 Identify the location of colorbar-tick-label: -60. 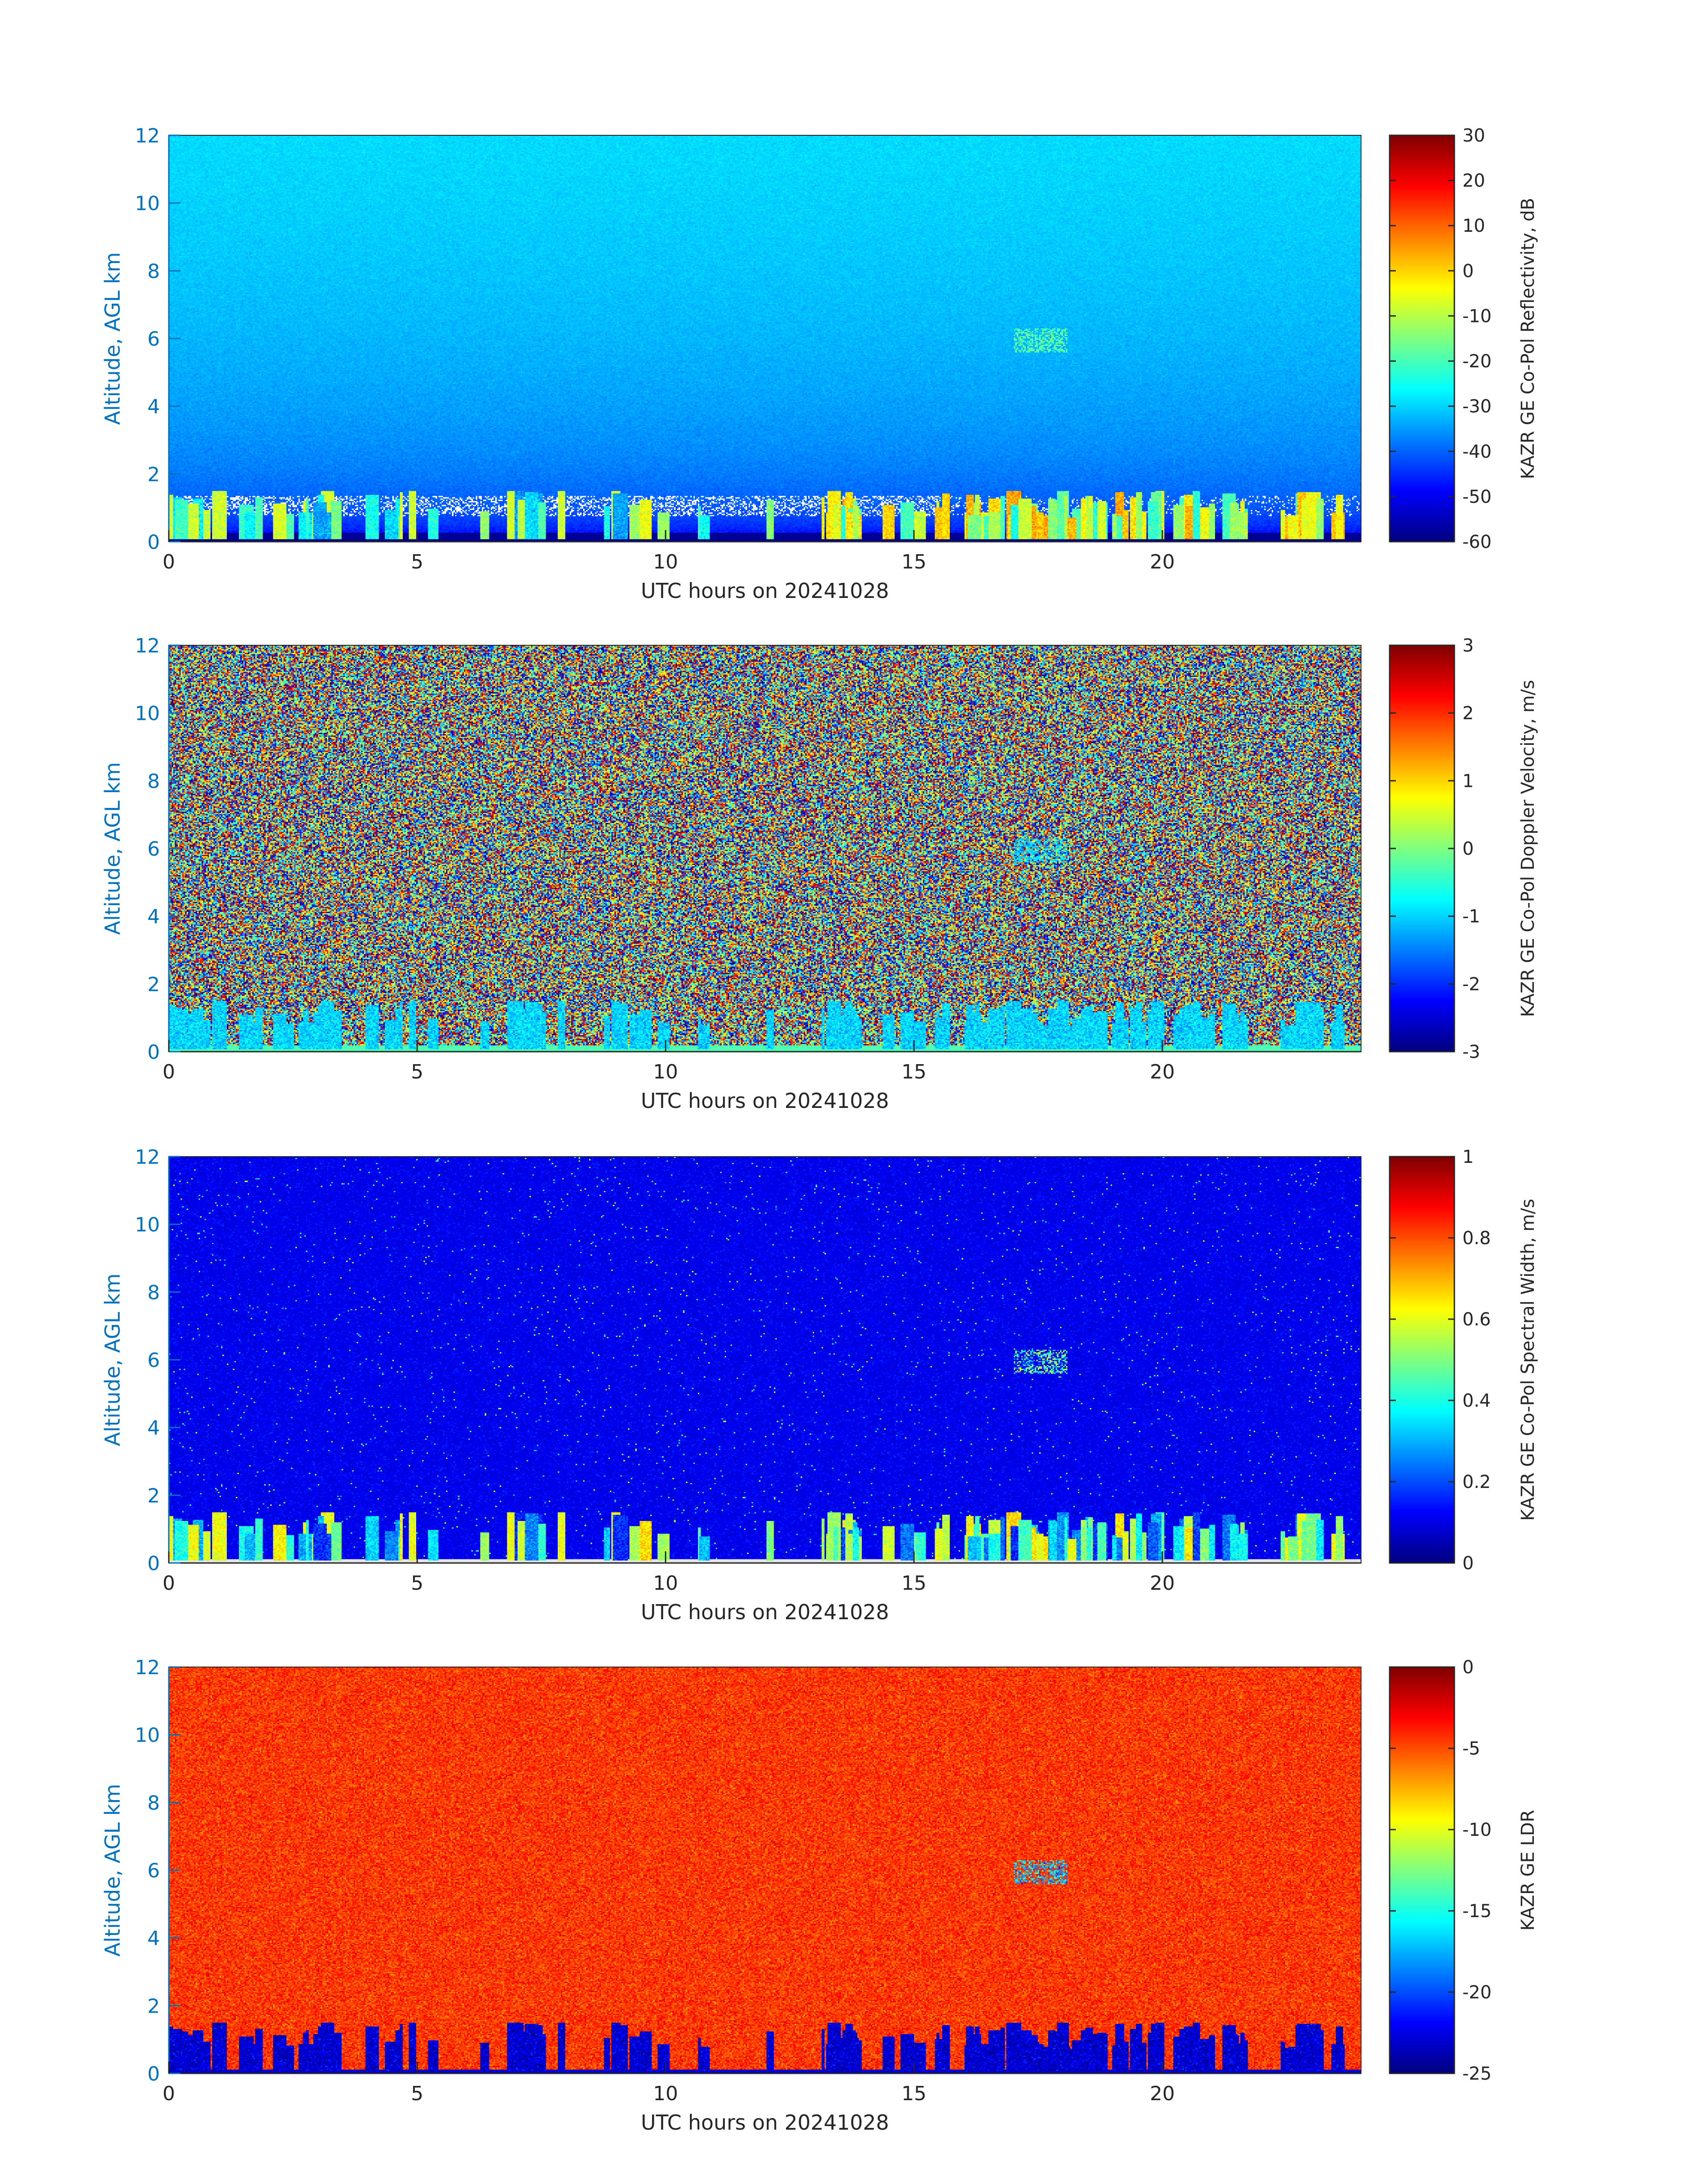
(1476, 542).